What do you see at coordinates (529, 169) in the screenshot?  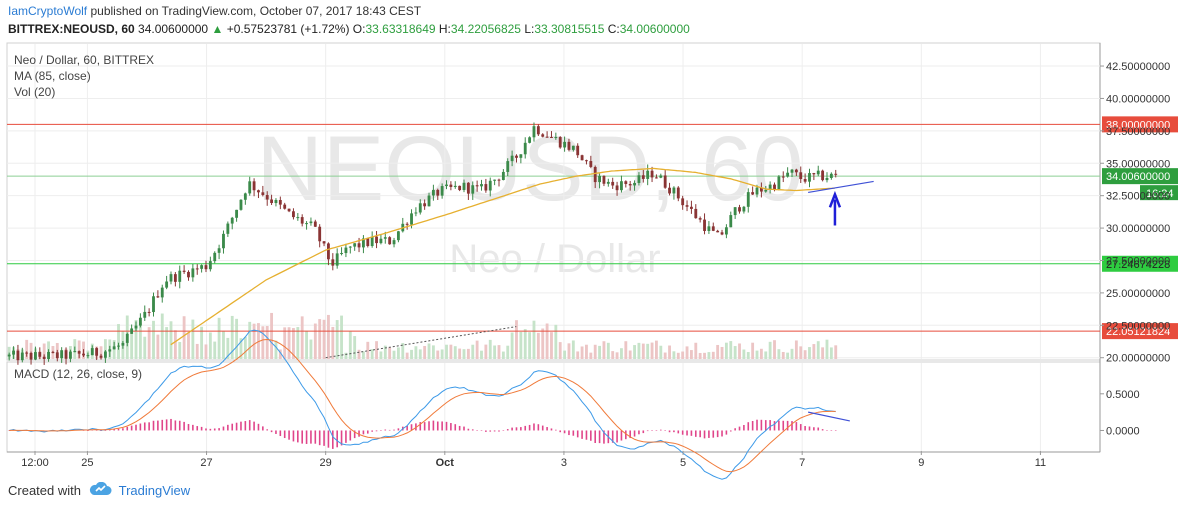 I see `watermark-symbol: NEOUSD, 60` at bounding box center [529, 169].